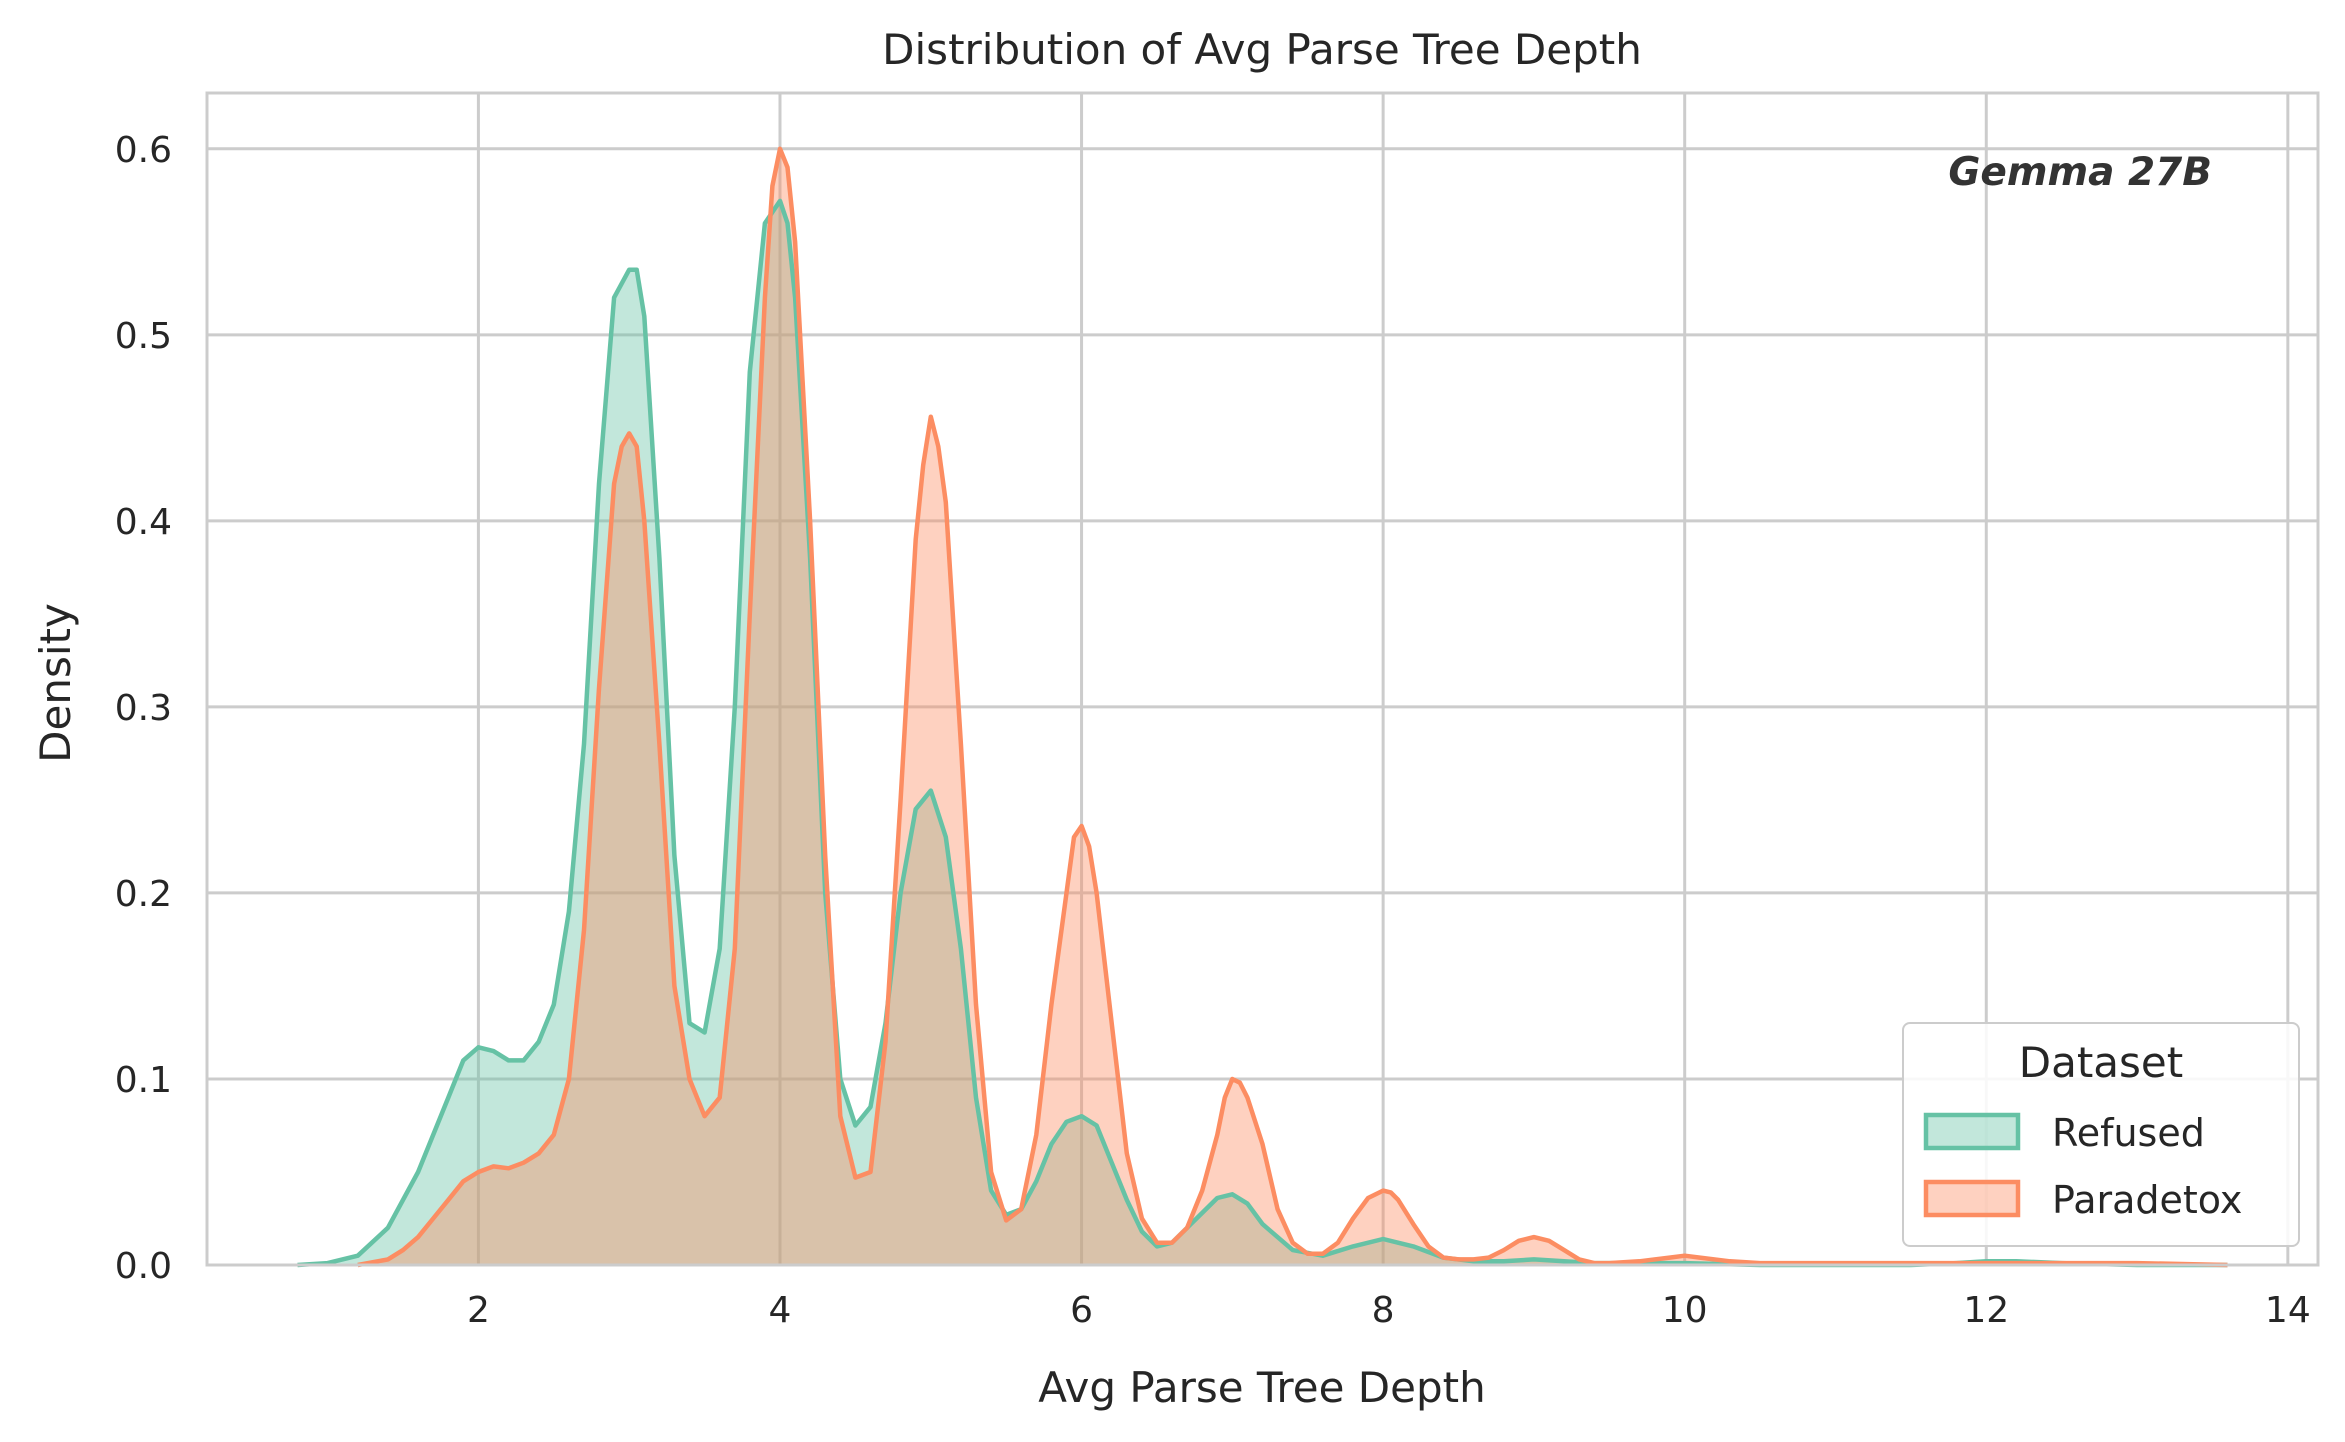  Describe the element at coordinates (1972, 1131) in the screenshot. I see `legend-swatch-refused` at that location.